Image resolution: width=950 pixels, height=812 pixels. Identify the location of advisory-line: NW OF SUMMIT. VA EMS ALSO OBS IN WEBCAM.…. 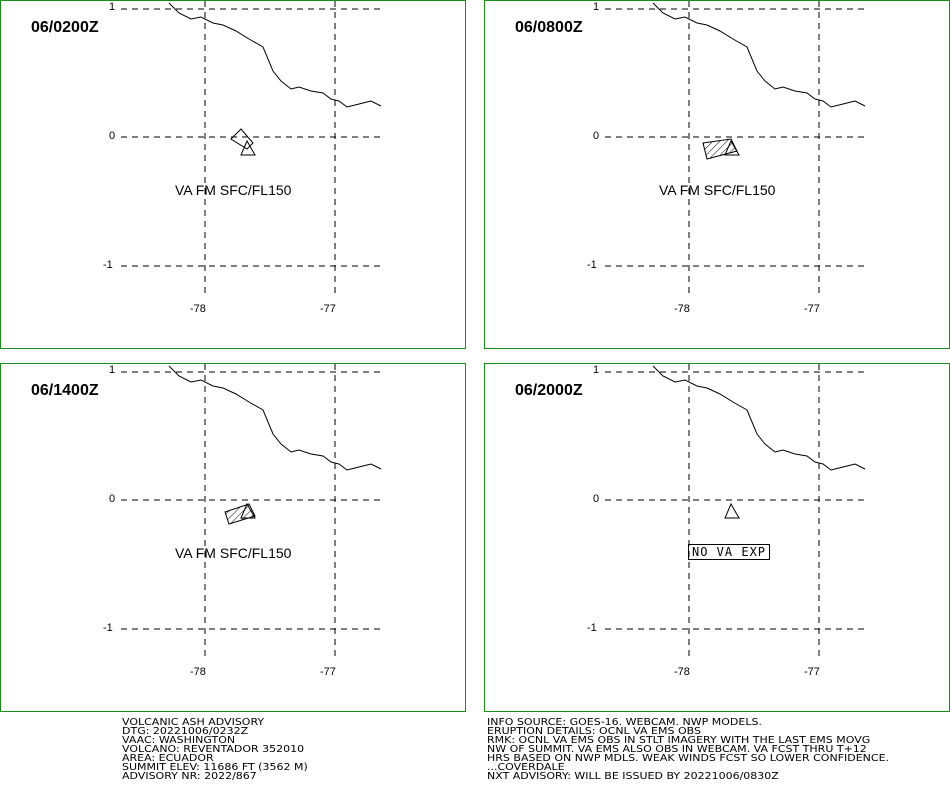
(677, 749).